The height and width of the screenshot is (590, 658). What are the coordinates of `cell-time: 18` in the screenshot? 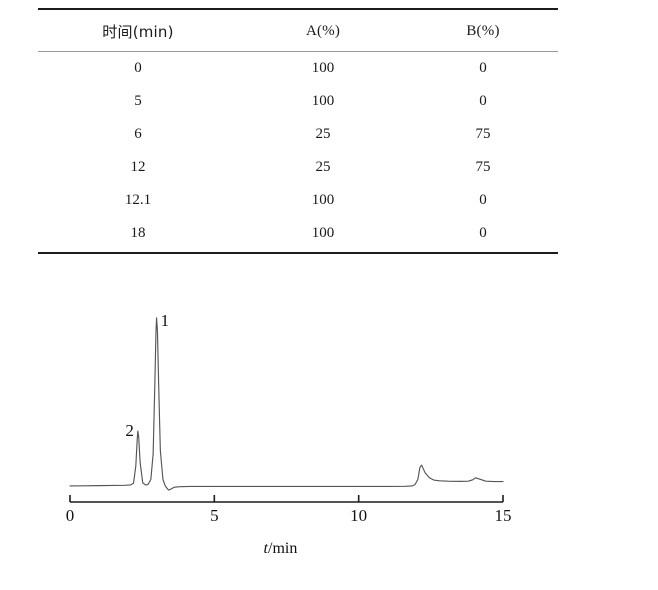 It's located at (138, 235).